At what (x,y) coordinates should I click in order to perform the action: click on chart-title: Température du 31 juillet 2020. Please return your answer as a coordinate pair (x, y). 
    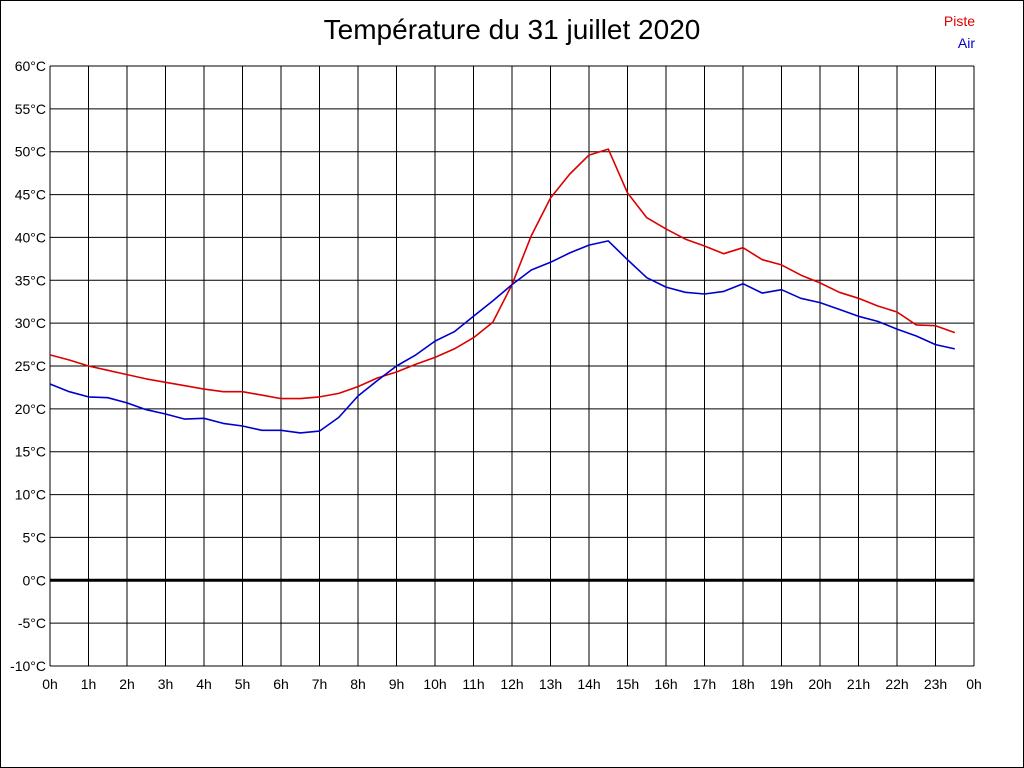
    Looking at the image, I should click on (512, 29).